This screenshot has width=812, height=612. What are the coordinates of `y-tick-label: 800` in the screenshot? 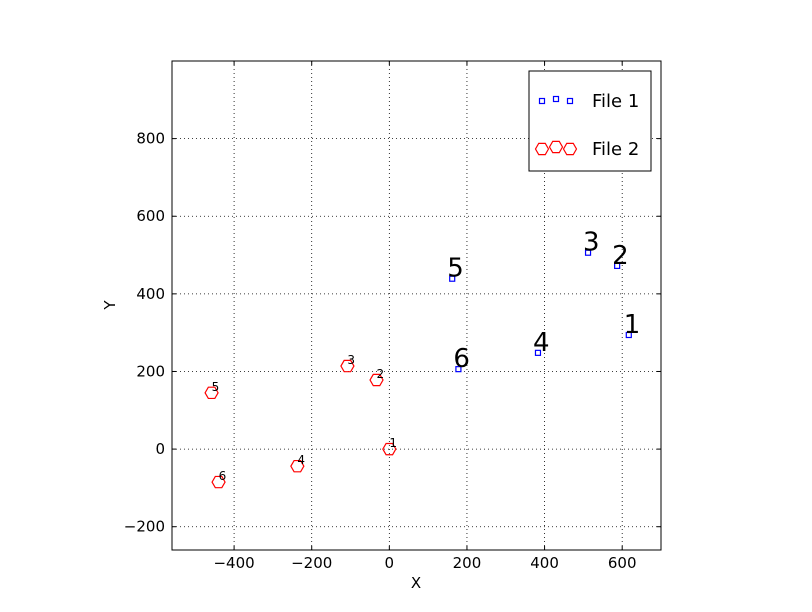 It's located at (150, 139).